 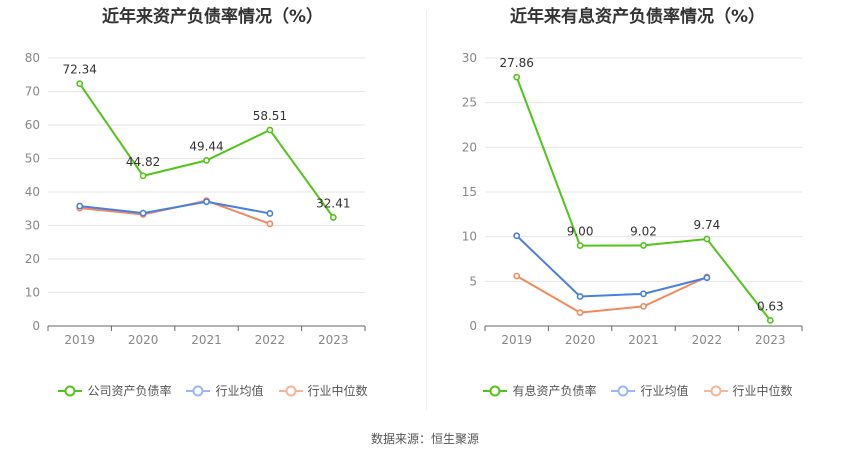 I want to click on data-source: 数据来源：恒生聚源, so click(x=424, y=439).